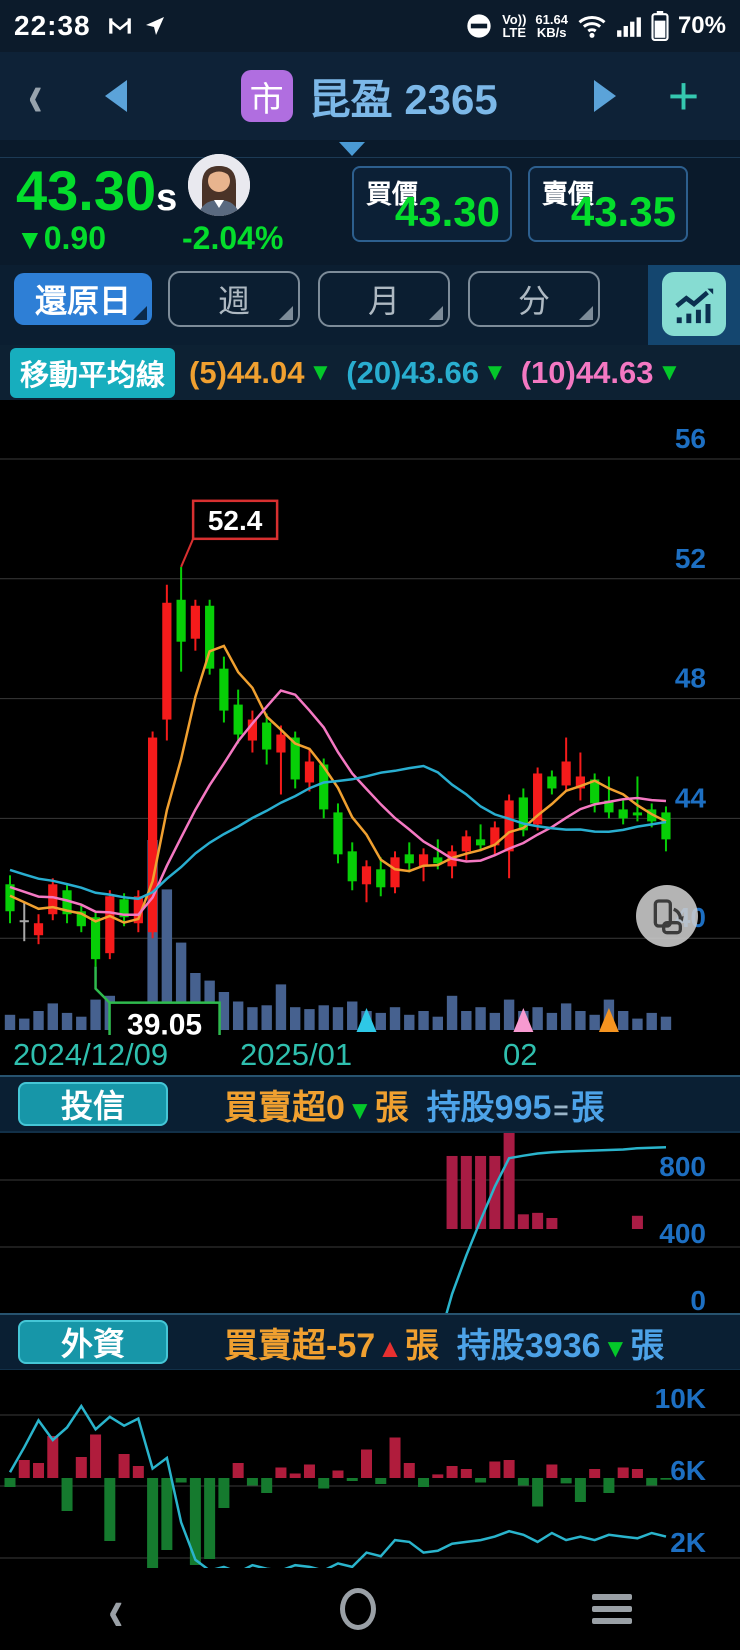 This screenshot has width=740, height=1650. Describe the element at coordinates (61, 238) in the screenshot. I see `price-change: ▼0.90` at that location.